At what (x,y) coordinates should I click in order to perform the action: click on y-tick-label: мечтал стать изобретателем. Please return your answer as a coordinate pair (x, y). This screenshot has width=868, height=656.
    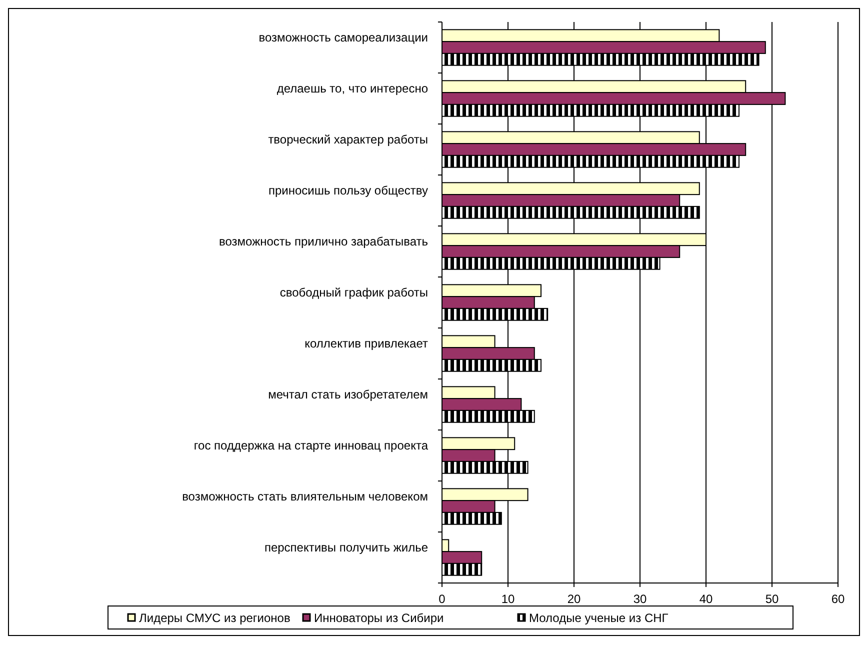
    Looking at the image, I should click on (348, 395).